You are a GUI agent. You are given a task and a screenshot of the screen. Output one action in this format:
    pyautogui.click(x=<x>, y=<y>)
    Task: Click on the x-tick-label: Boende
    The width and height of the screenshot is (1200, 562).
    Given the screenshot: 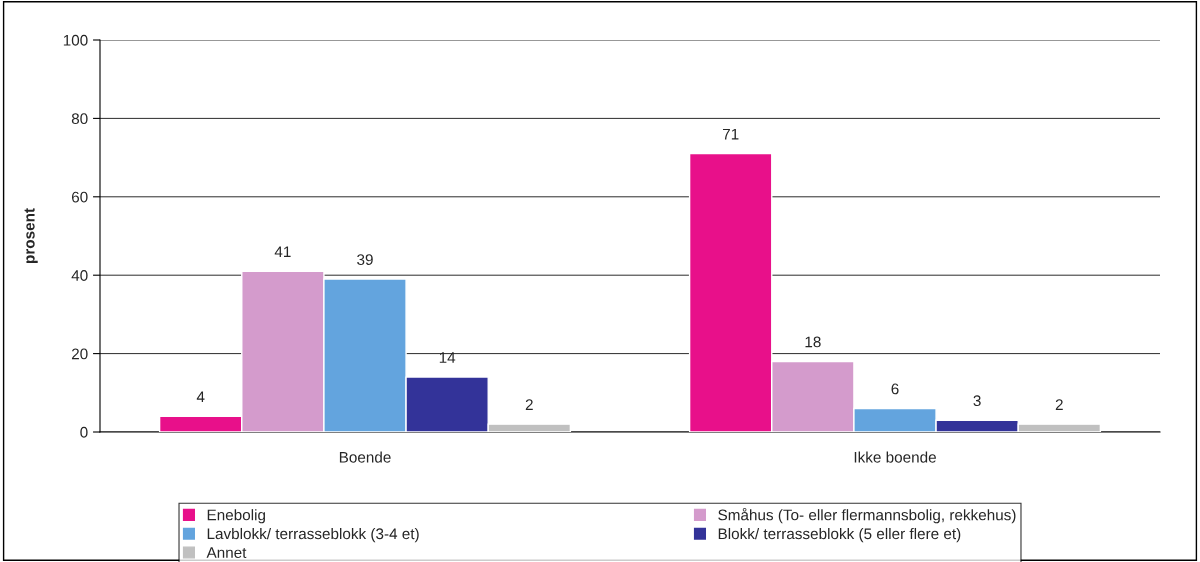 What is the action you would take?
    pyautogui.click(x=365, y=457)
    